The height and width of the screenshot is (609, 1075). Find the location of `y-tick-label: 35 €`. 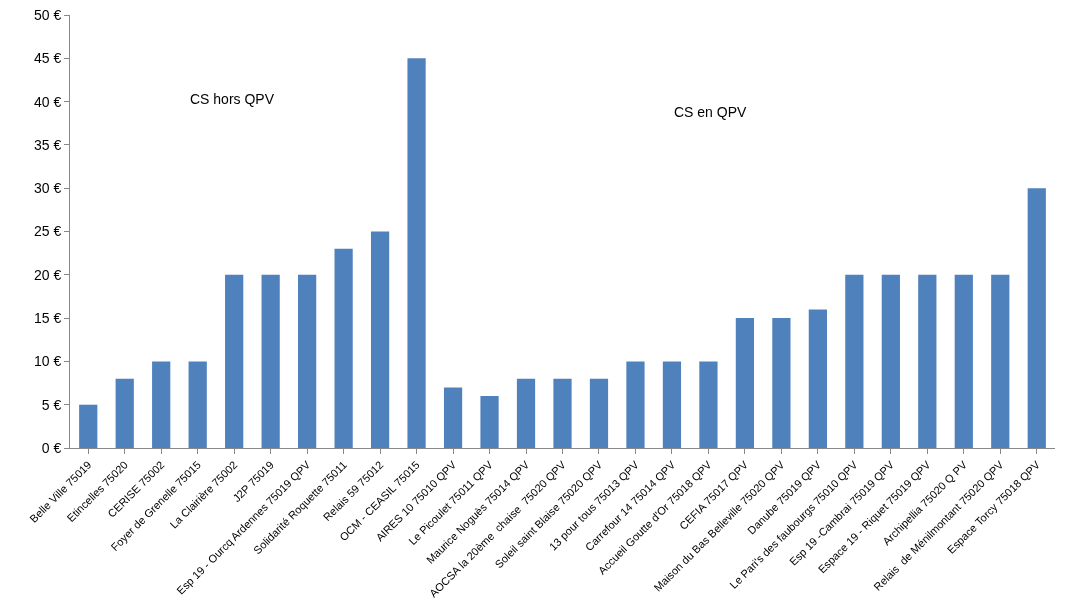

y-tick-label: 35 € is located at coordinates (47, 144).